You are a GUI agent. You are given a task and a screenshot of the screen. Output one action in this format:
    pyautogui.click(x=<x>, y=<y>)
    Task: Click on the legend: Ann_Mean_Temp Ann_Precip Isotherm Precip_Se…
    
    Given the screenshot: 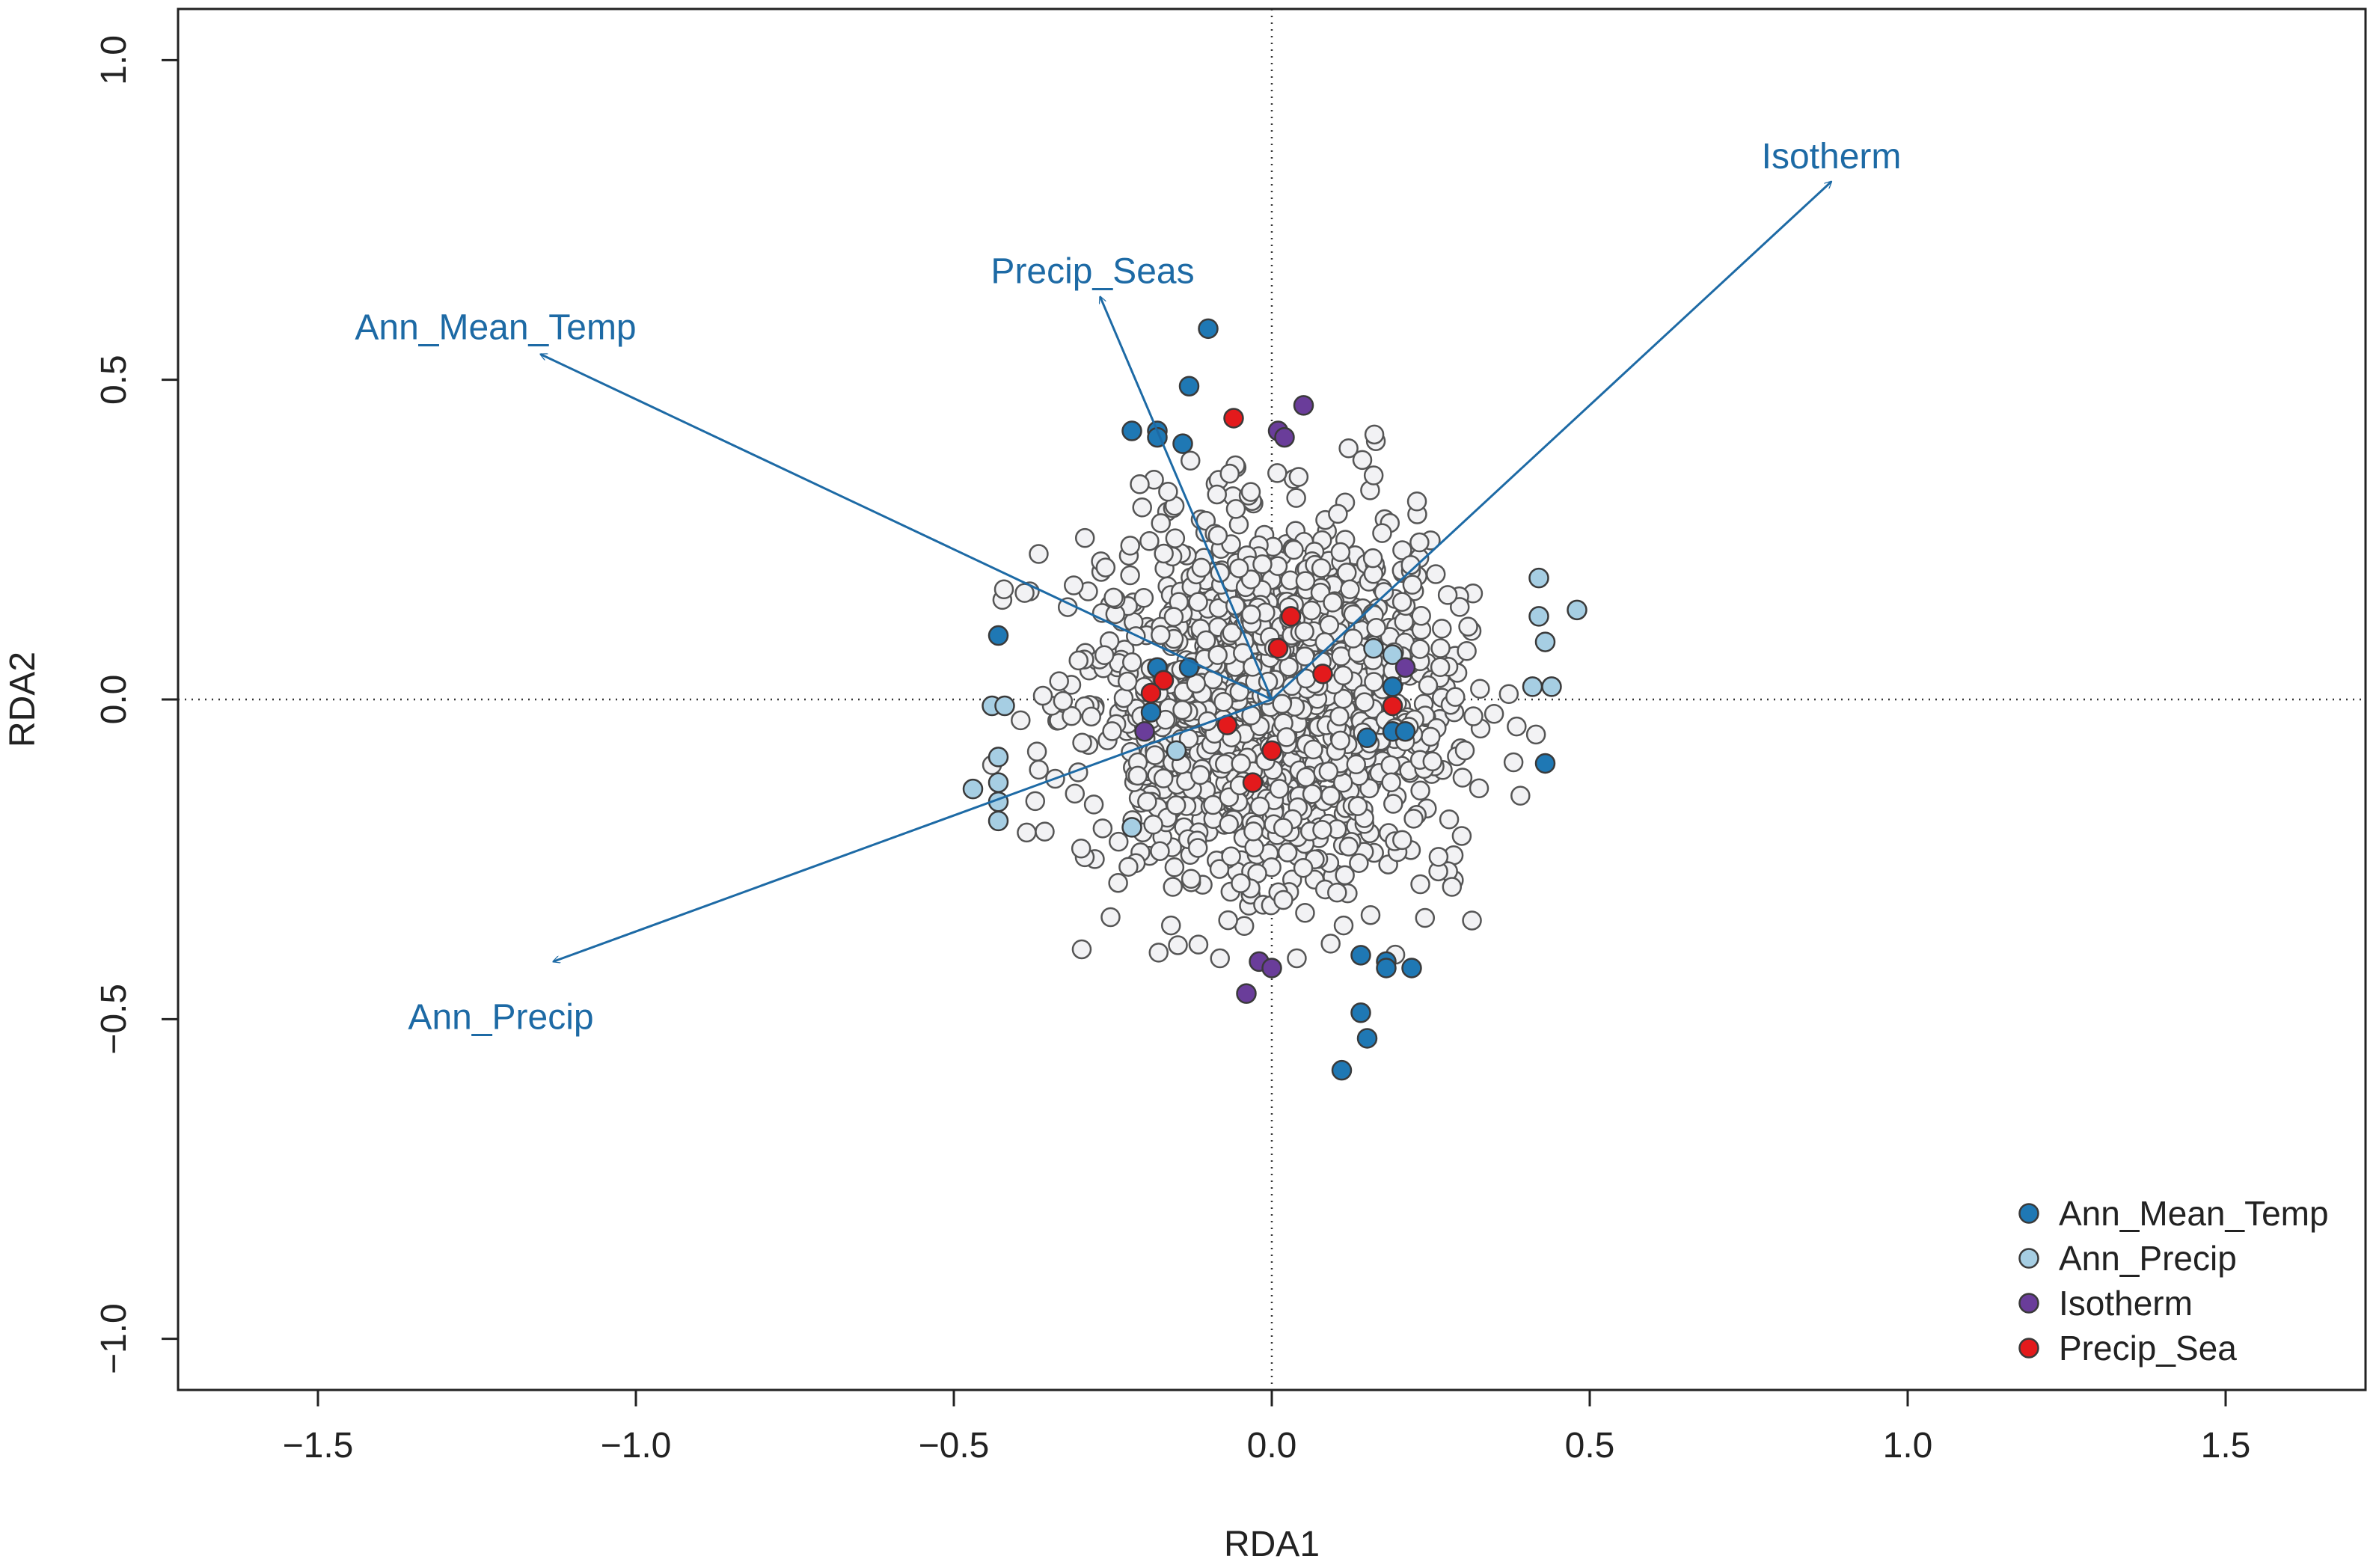 What is the action you would take?
    pyautogui.click(x=2173, y=1281)
    